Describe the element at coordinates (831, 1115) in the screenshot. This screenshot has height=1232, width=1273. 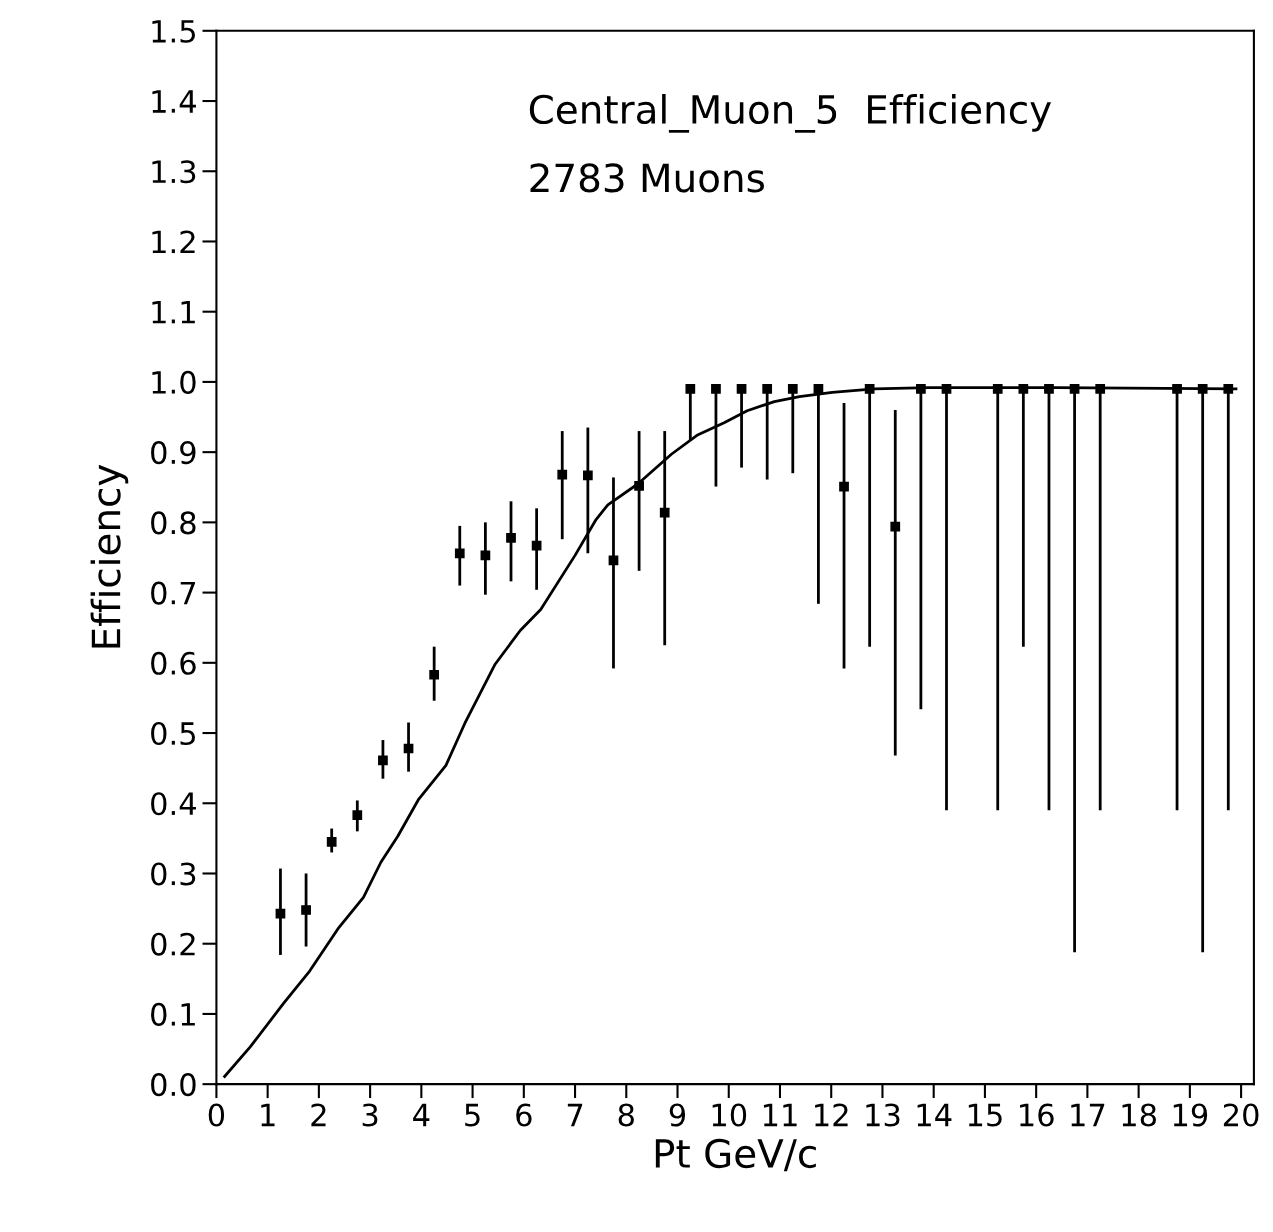
I see `x-tick-label: 12` at that location.